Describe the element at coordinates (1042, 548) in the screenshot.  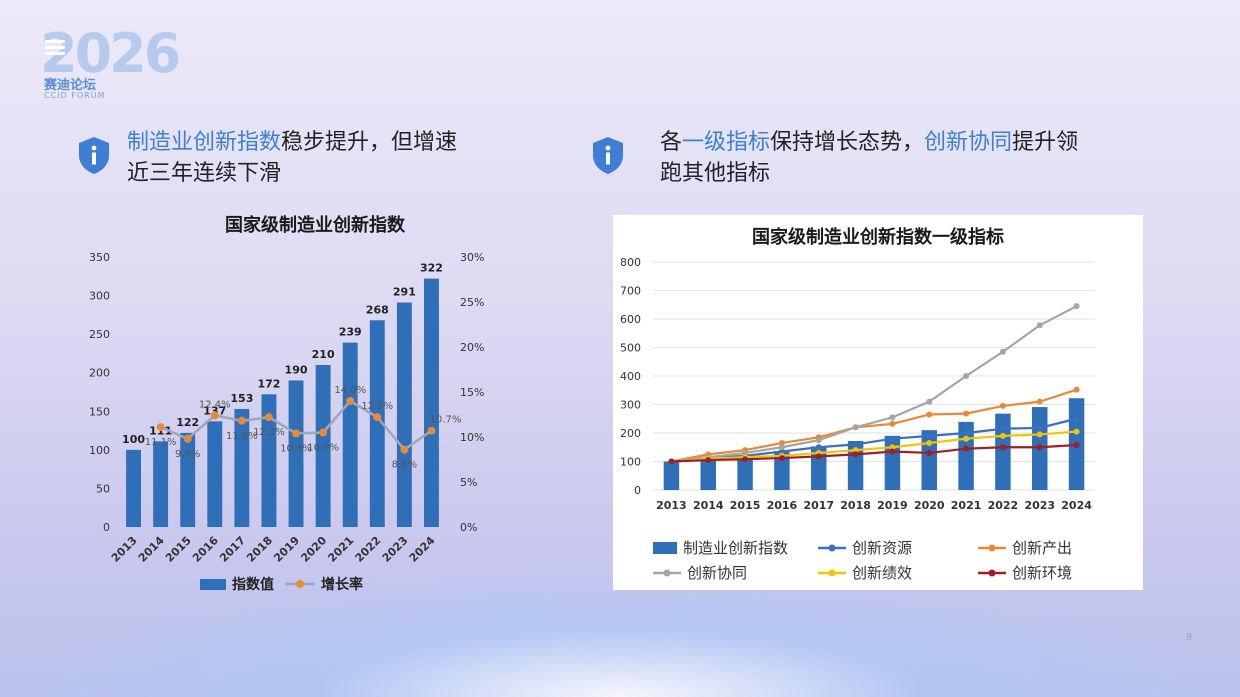
I see `legend-label: 创新产出` at that location.